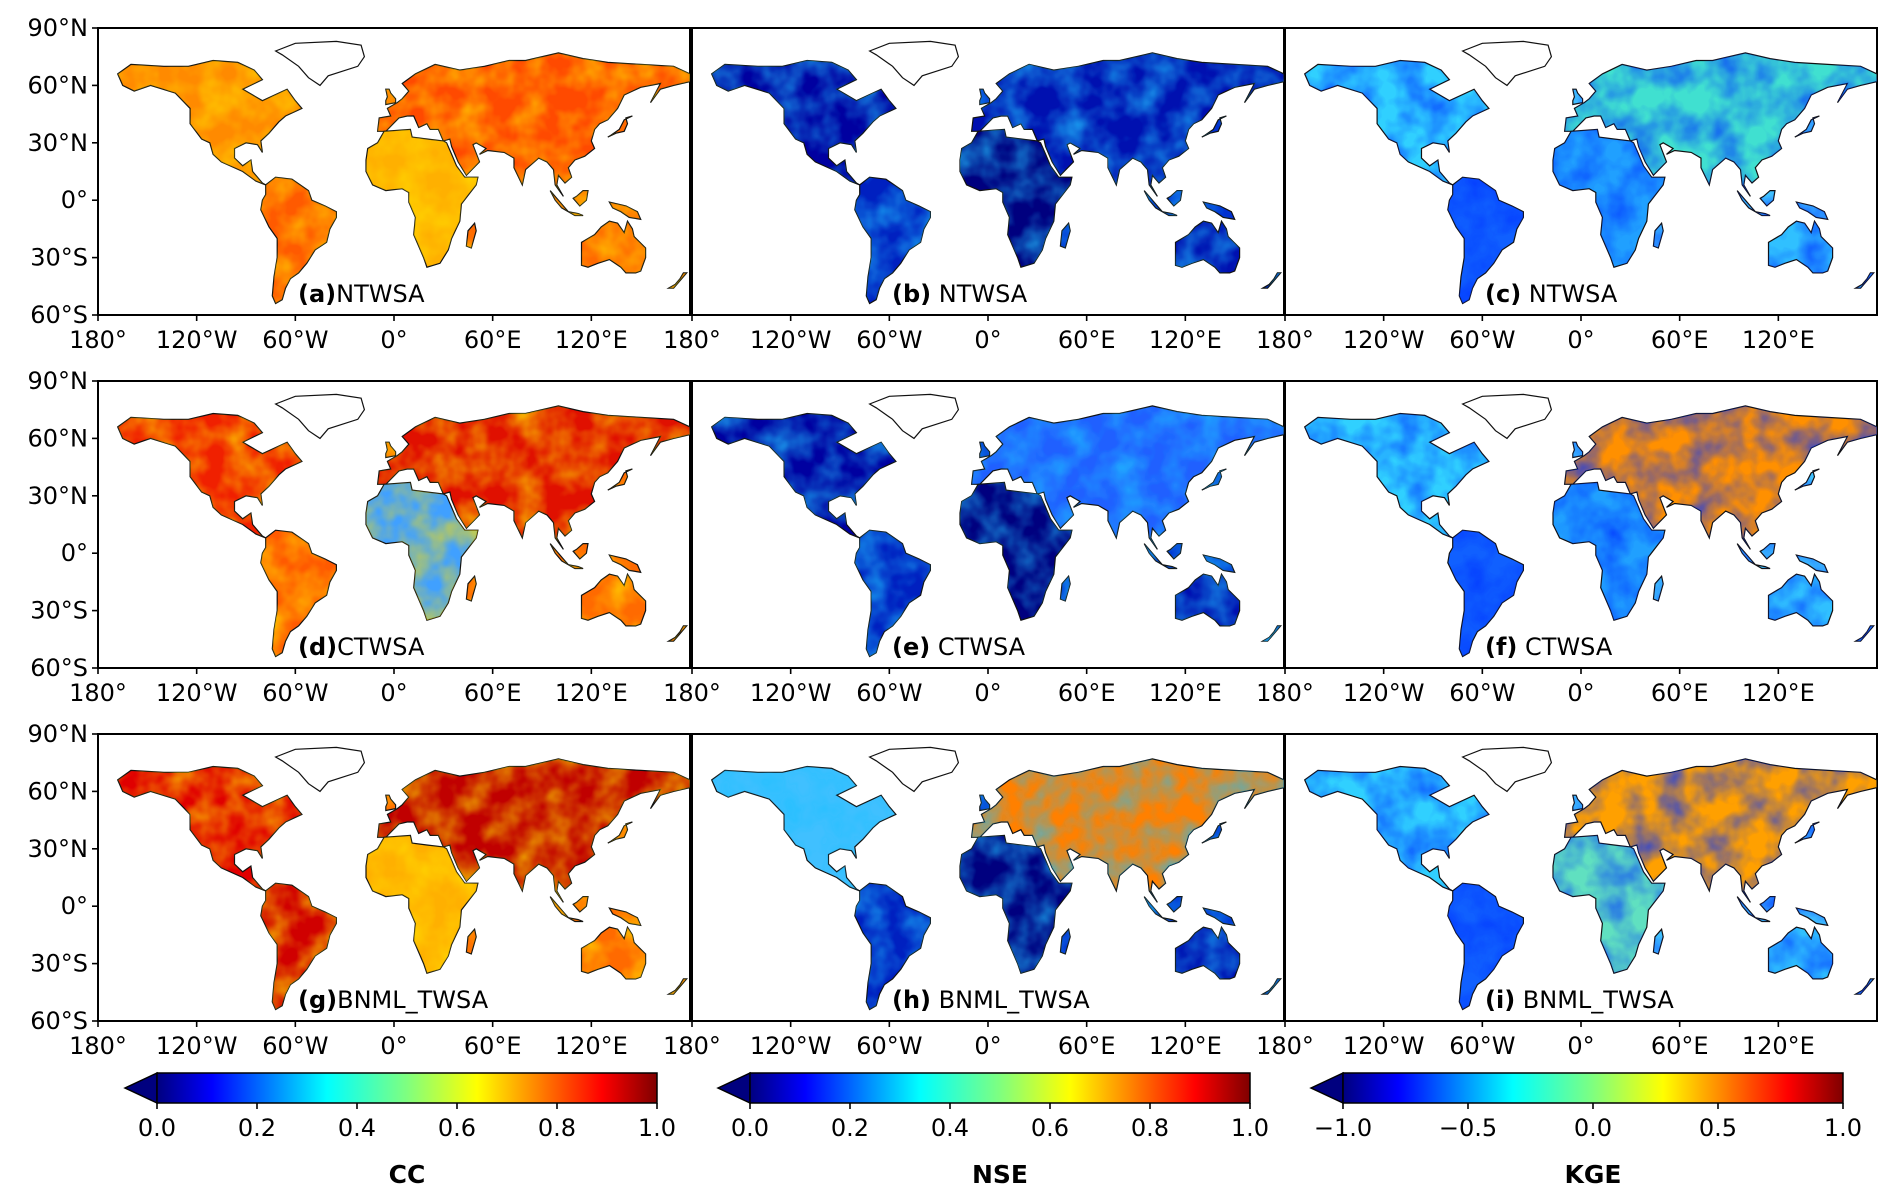 The height and width of the screenshot is (1188, 1892). I want to click on map-panel: (c) NTWSA 180° 120°W 60°W 0° 60°E 120°E, so click(1567, 190).